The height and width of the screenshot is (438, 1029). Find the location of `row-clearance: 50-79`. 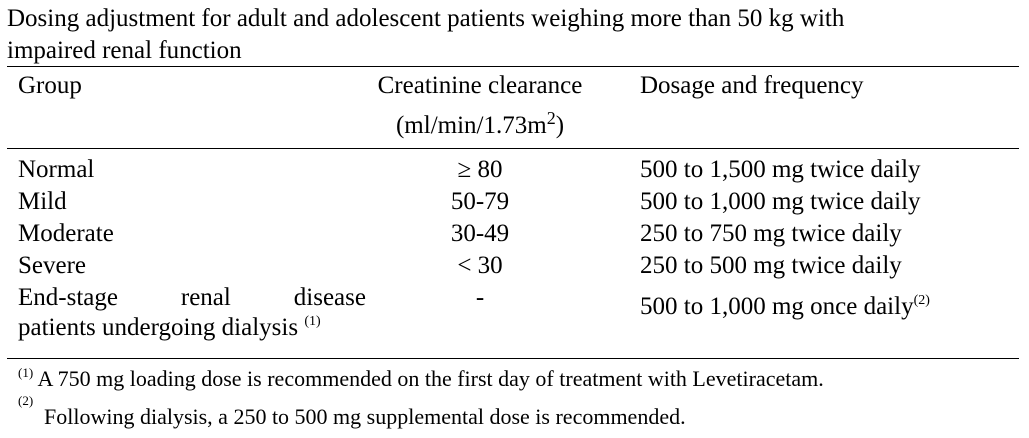

row-clearance: 50-79 is located at coordinates (480, 201).